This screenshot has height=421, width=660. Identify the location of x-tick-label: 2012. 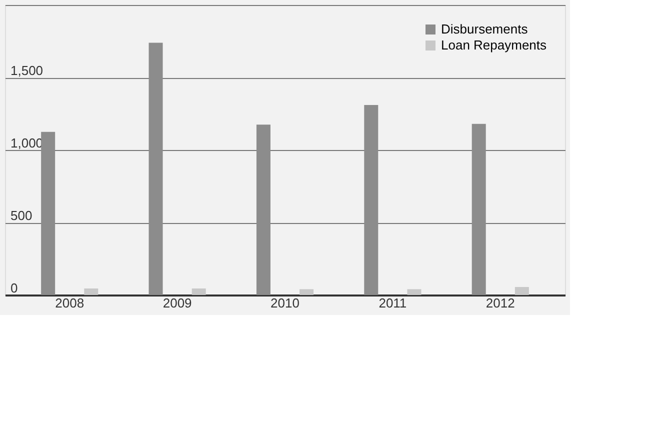
(500, 303).